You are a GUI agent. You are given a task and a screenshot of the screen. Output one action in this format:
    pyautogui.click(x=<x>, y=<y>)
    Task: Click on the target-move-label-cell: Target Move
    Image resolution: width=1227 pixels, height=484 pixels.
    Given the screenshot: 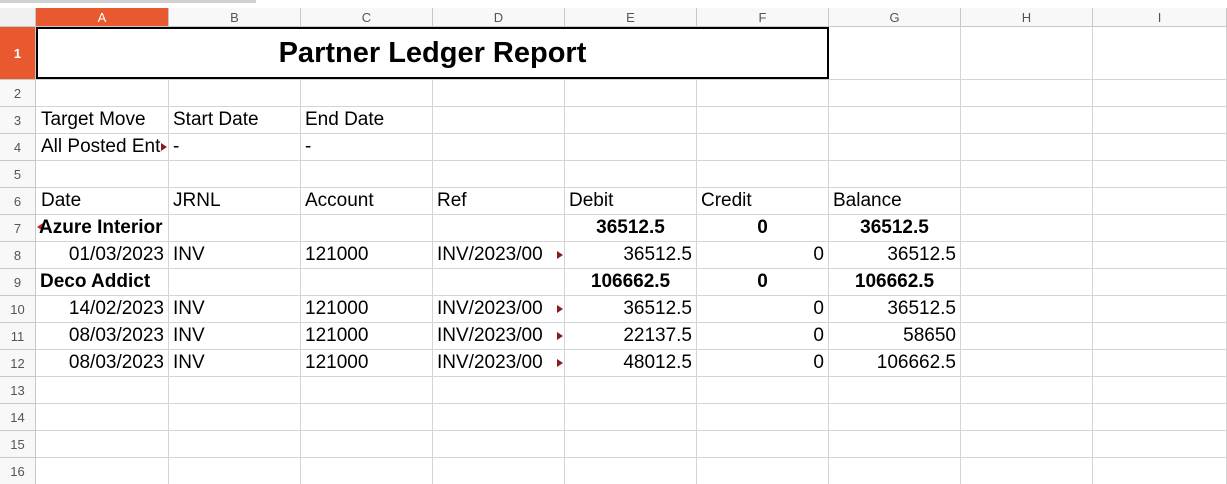 What is the action you would take?
    pyautogui.click(x=93, y=119)
    